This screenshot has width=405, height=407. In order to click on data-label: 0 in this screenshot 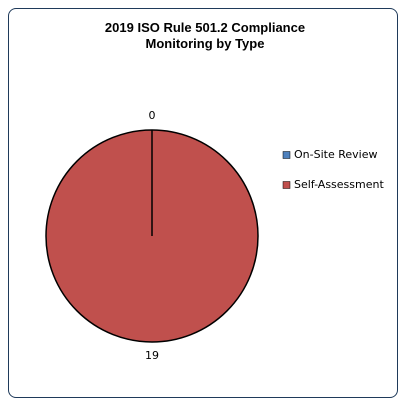, I will do `click(152, 115)`.